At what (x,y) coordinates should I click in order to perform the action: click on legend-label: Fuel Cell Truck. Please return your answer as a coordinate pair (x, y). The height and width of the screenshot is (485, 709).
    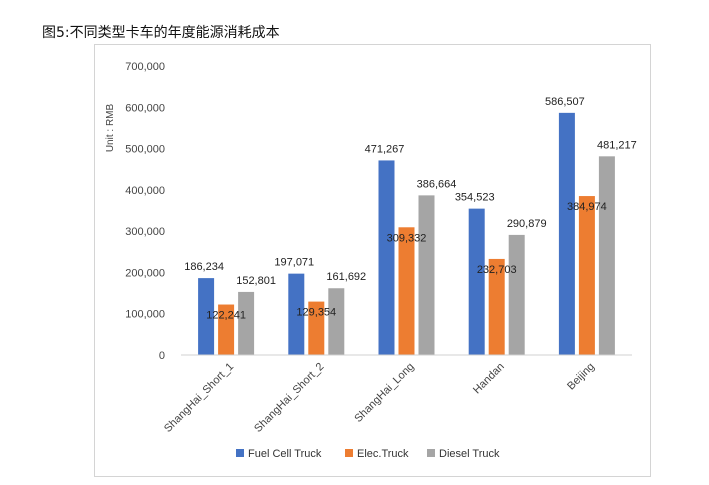
    Looking at the image, I should click on (285, 454).